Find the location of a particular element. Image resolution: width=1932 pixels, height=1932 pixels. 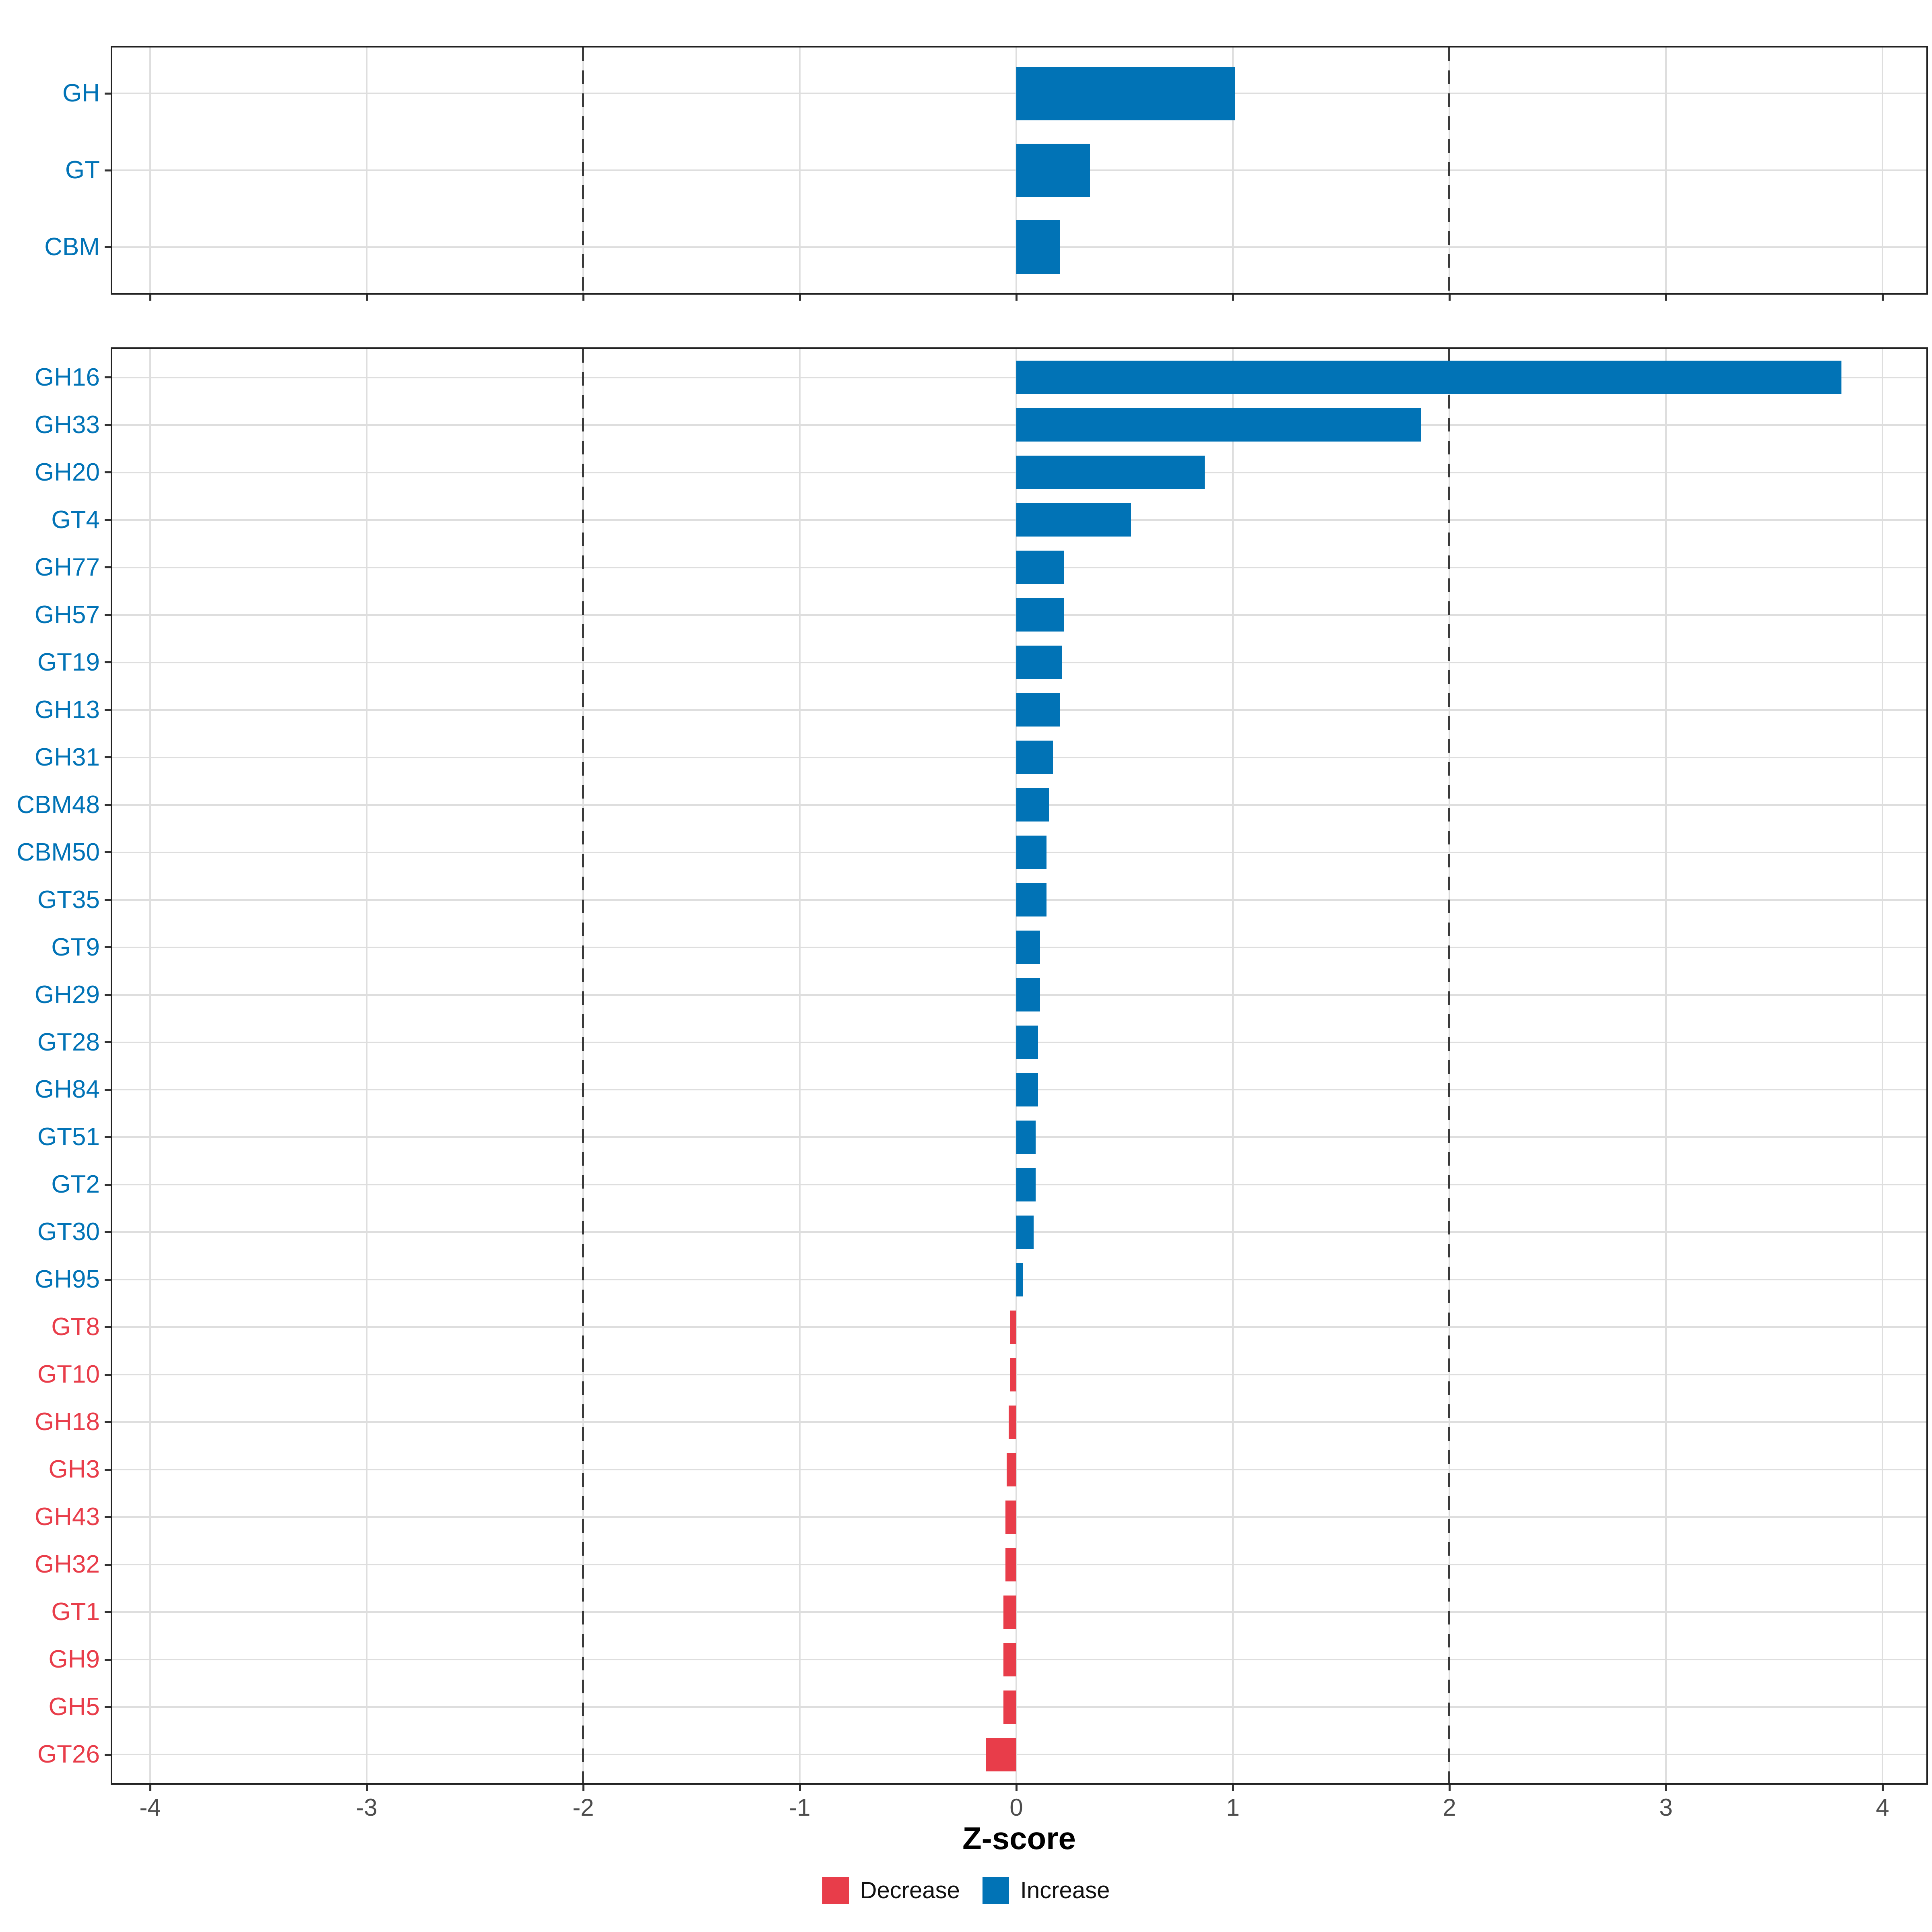

bar-GT28 is located at coordinates (1027, 1042).